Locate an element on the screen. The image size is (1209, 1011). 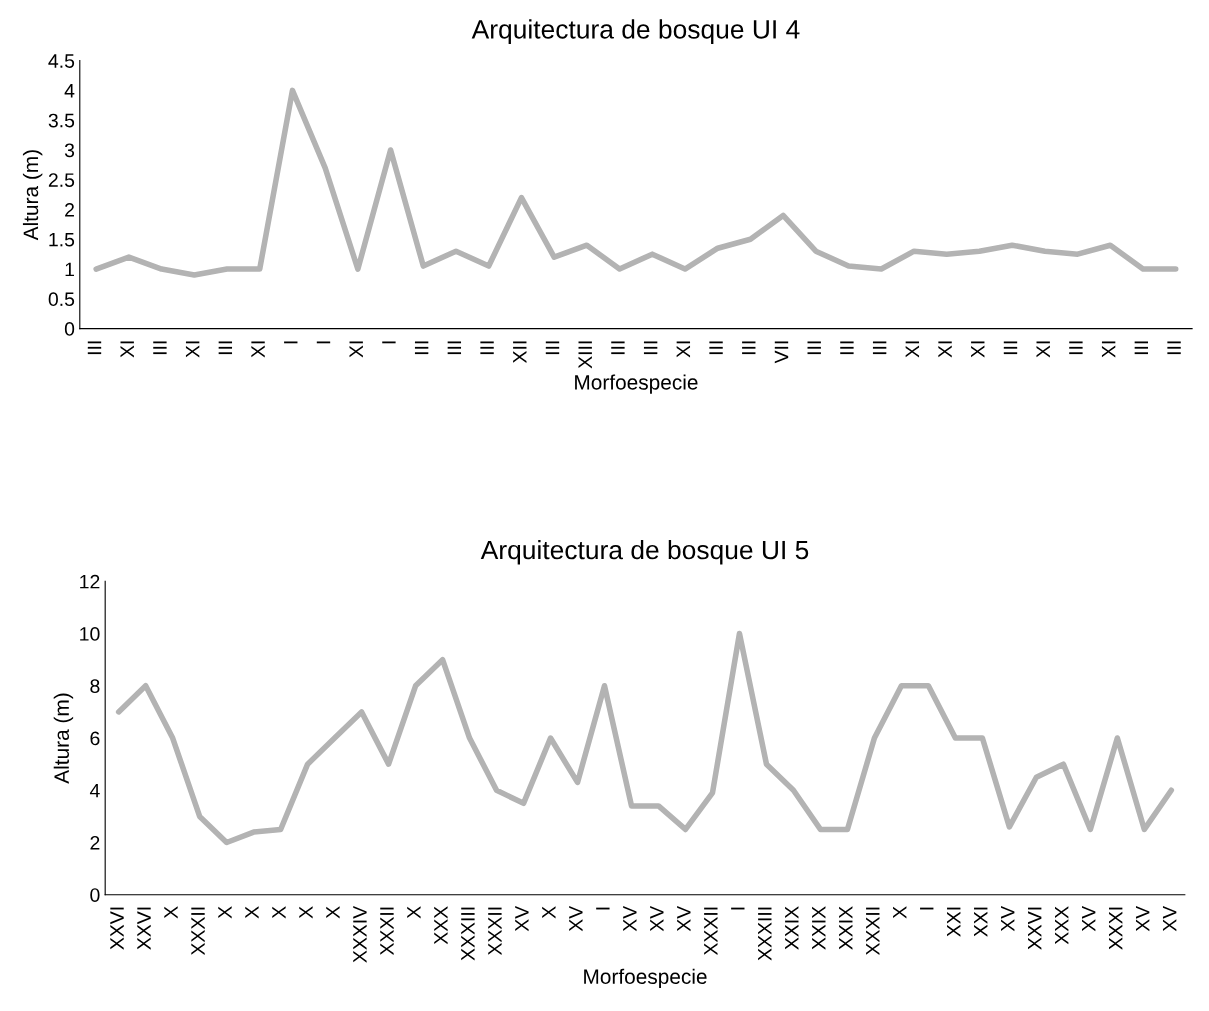
y-tick-label: 1 is located at coordinates (69, 269).